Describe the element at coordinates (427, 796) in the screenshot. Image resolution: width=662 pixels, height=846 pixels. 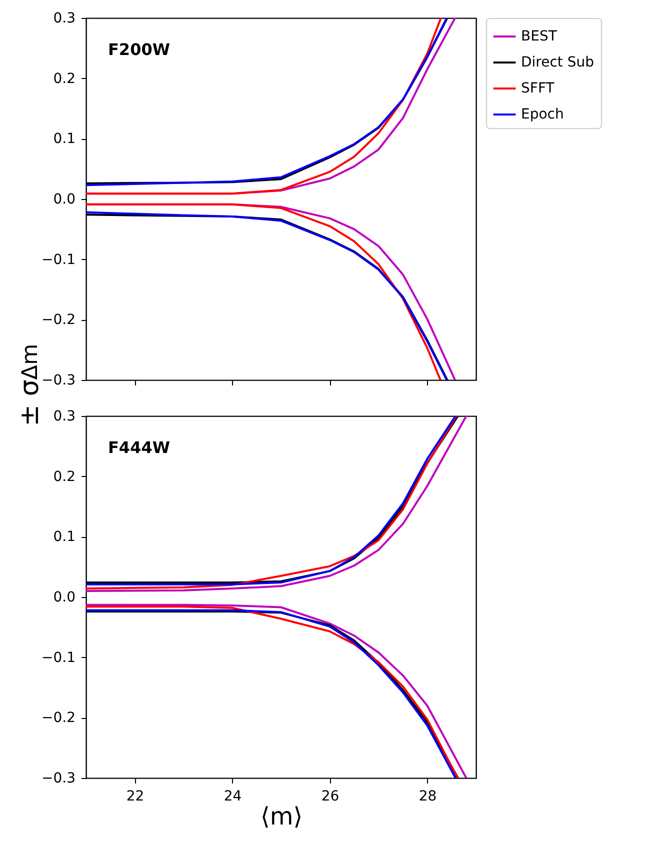
I see `x-tick-label: 28` at that location.